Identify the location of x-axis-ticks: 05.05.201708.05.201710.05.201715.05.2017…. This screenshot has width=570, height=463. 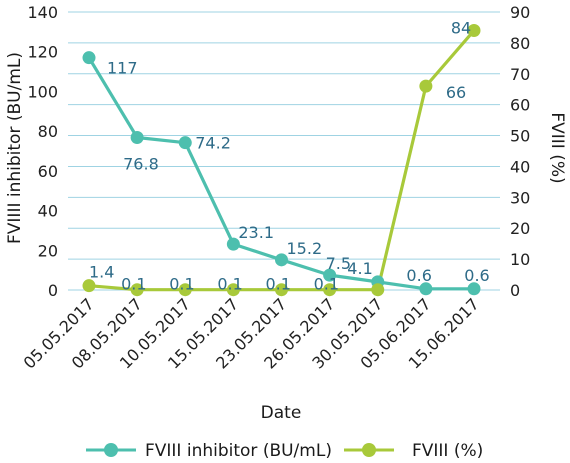
(251, 333).